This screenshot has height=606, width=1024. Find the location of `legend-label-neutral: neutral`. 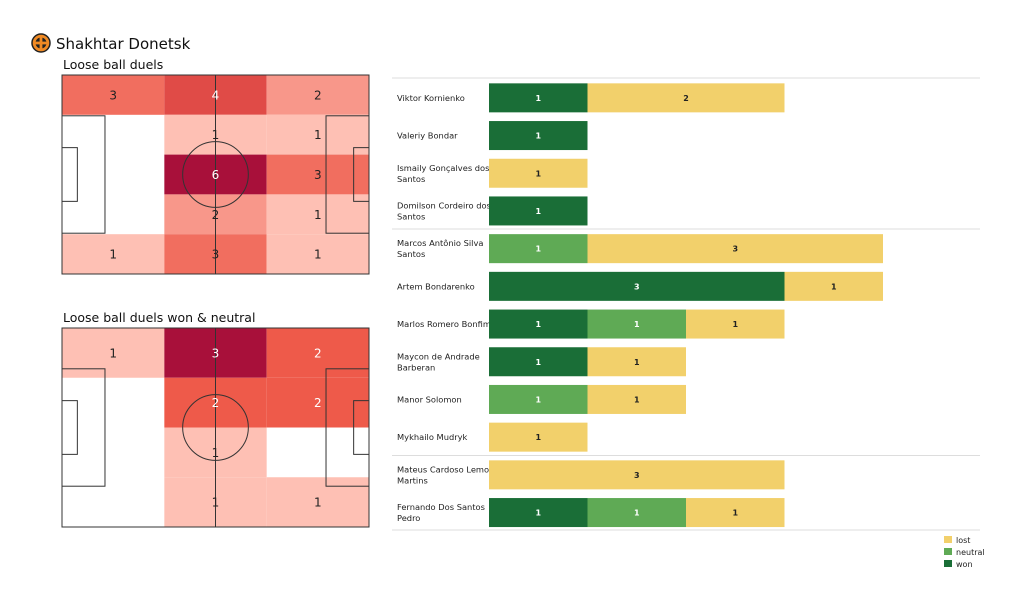

legend-label-neutral: neutral is located at coordinates (970, 552).